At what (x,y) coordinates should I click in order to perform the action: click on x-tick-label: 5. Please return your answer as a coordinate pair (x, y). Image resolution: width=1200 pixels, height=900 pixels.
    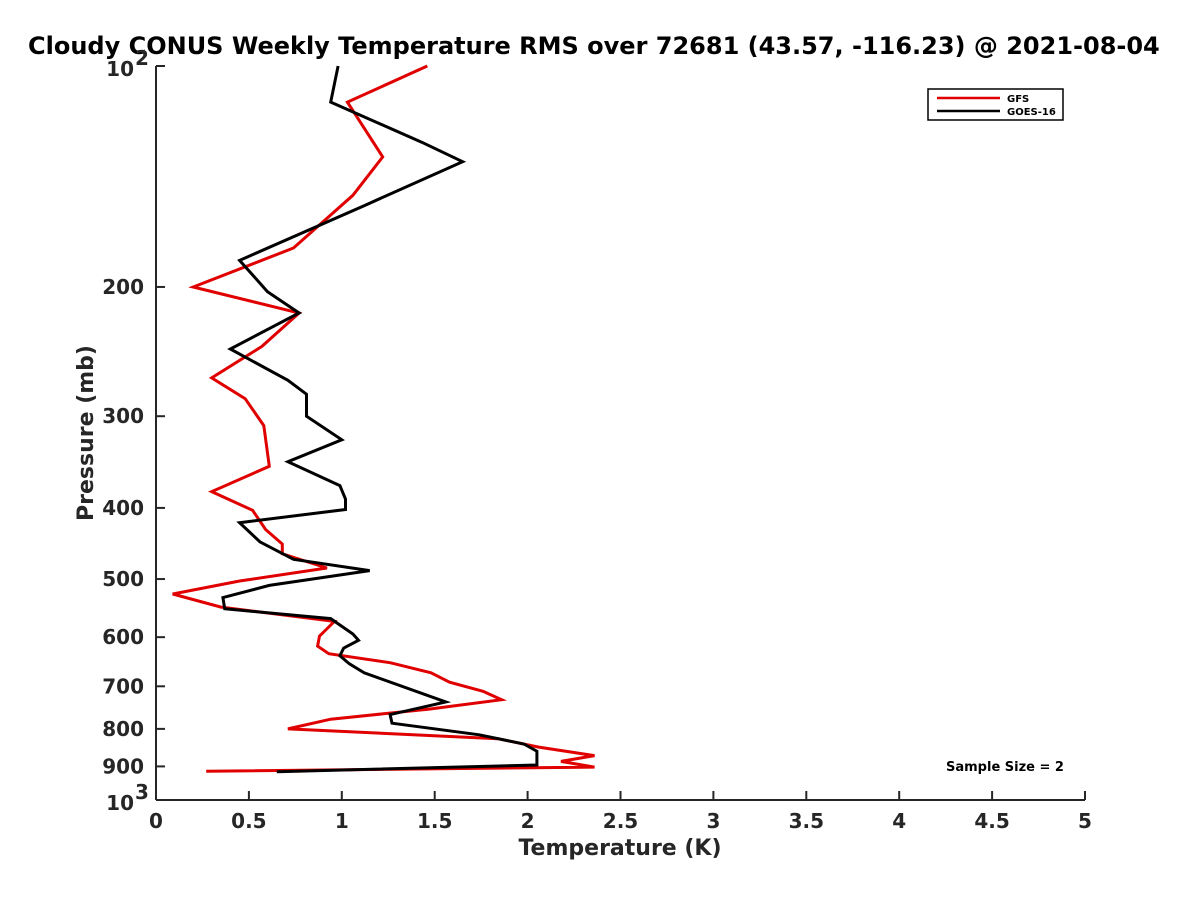
    Looking at the image, I should click on (1085, 821).